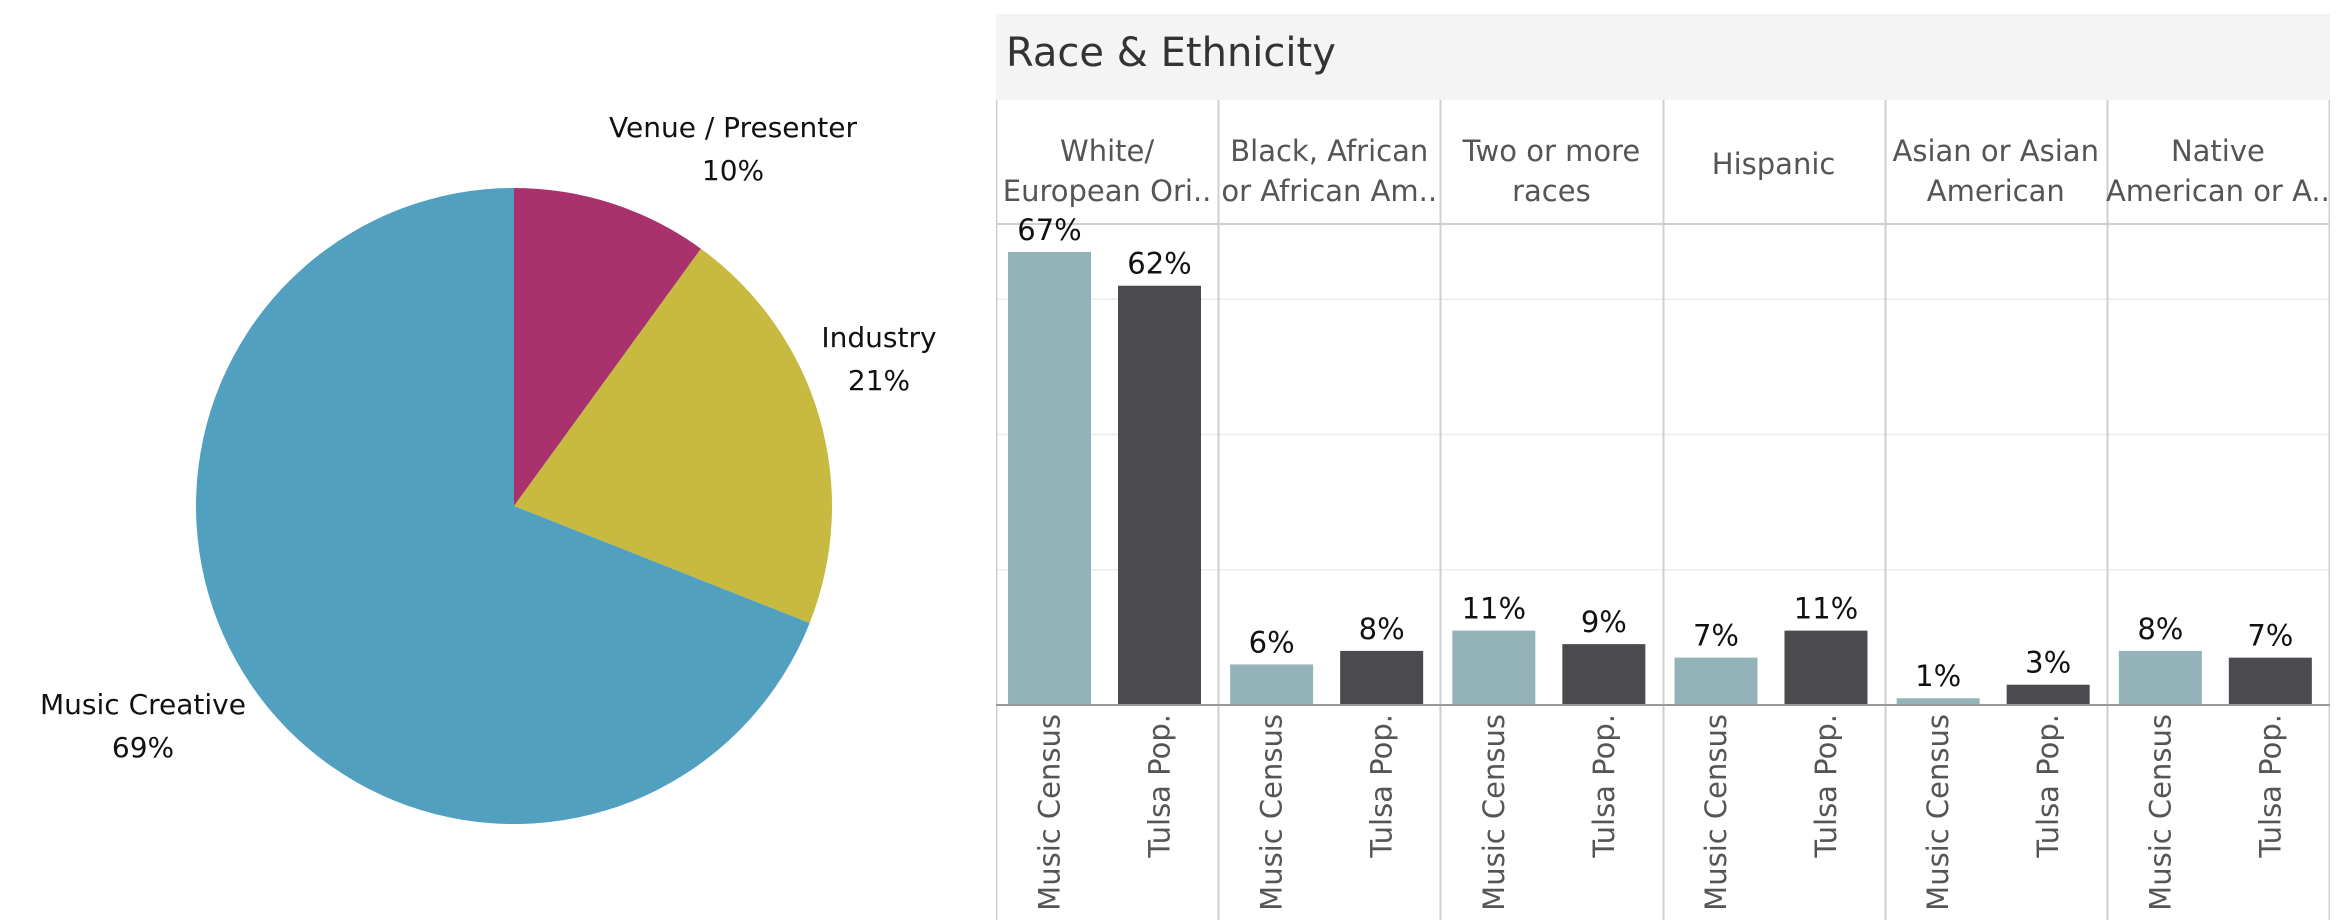  Describe the element at coordinates (1551, 191) in the screenshot. I see `category-header-two-or-more-races: races` at that location.